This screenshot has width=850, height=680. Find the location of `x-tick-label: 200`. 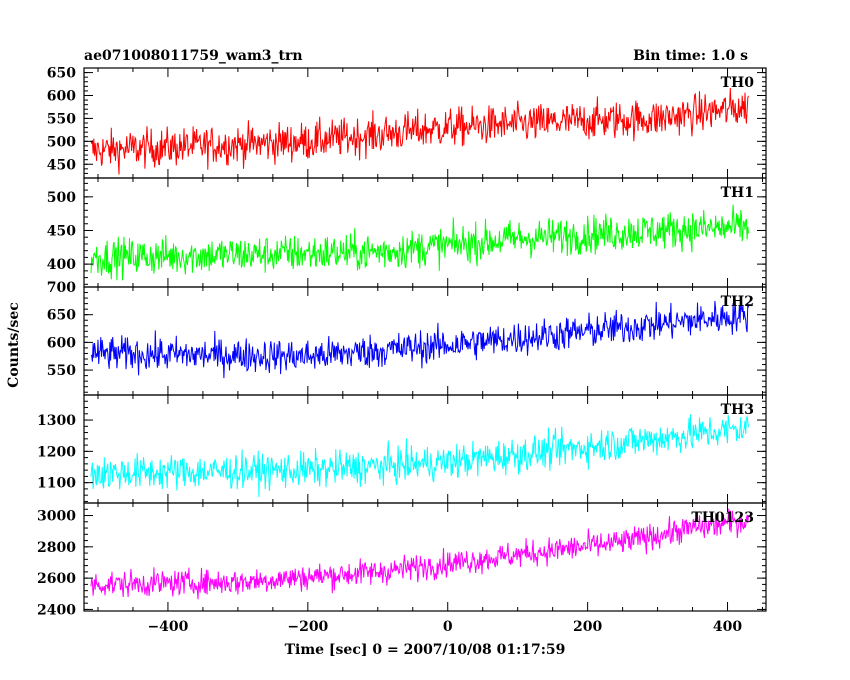

x-tick-label: 200 is located at coordinates (587, 627).